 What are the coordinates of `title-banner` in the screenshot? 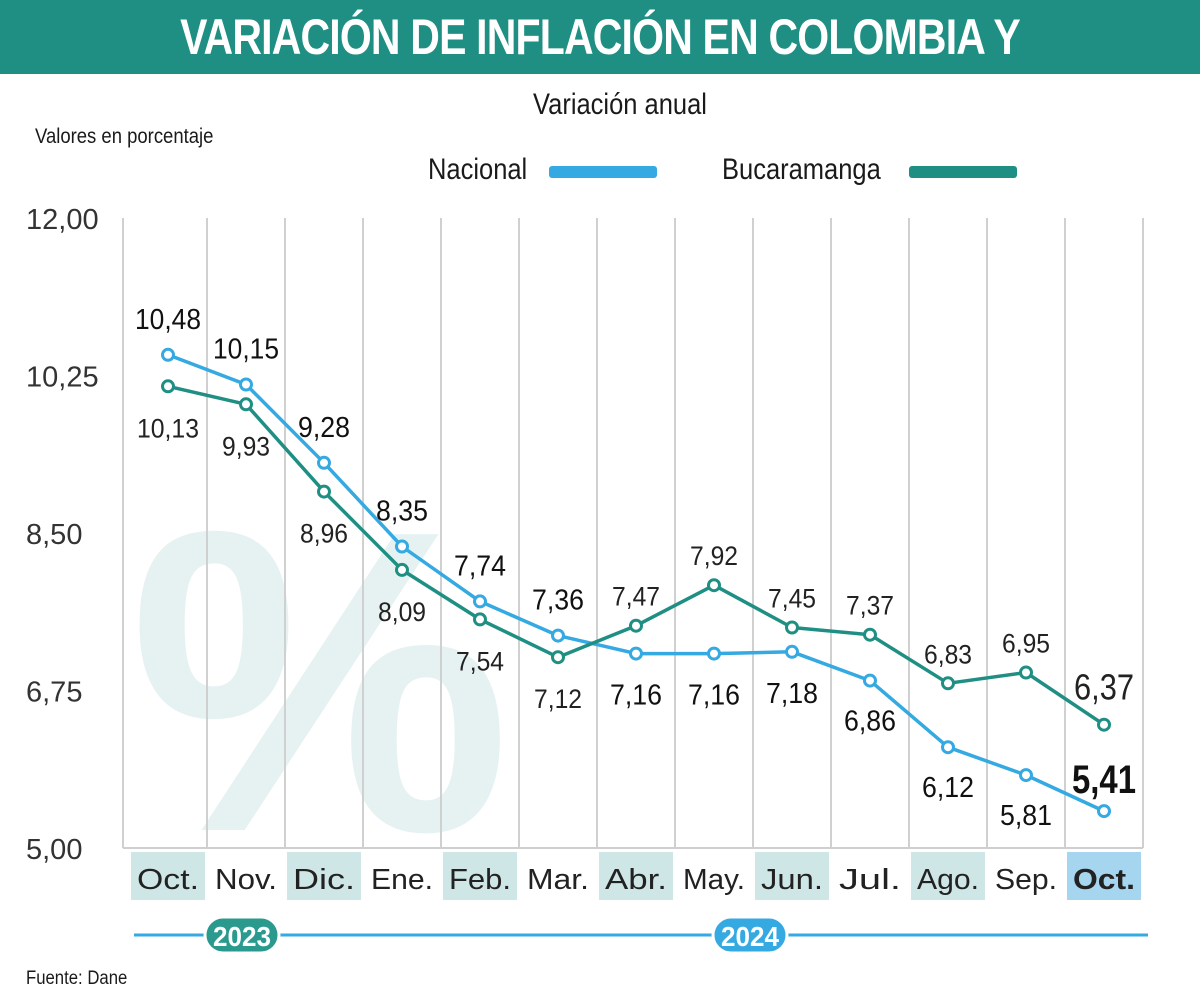 It's located at (600, 37).